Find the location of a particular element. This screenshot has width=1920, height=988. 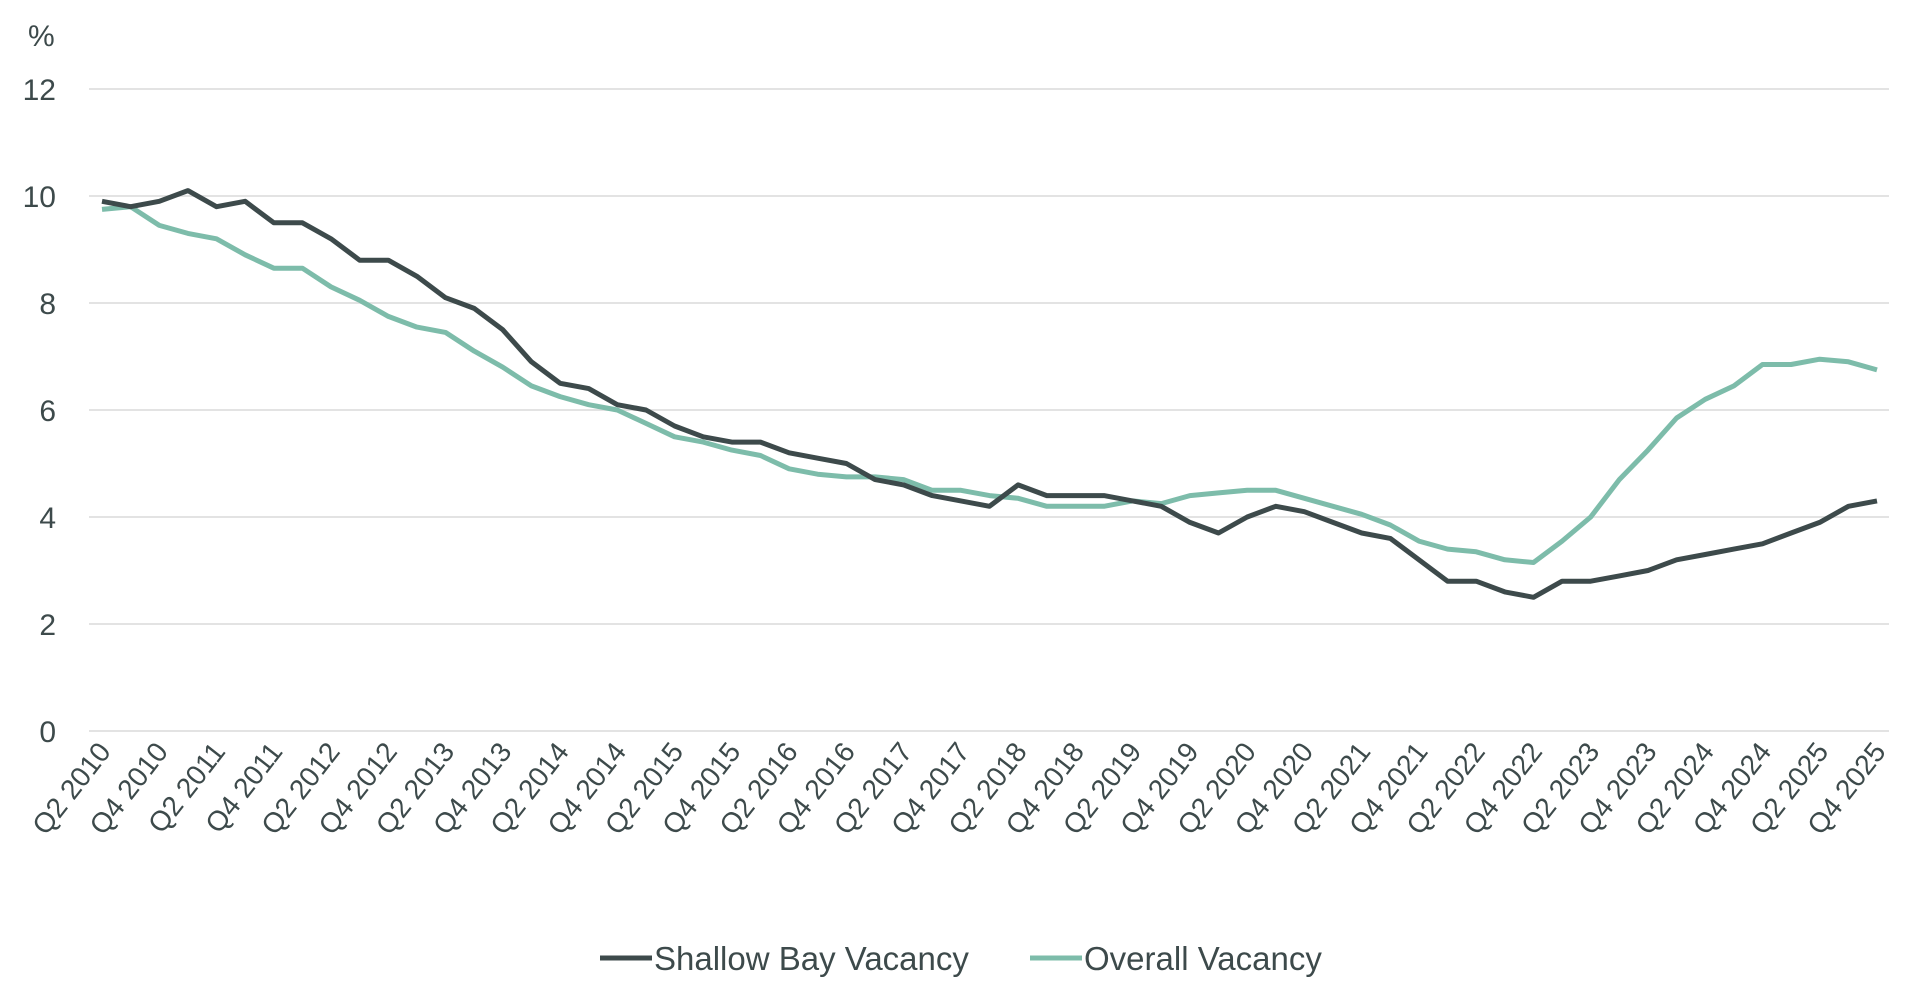

legend: Shallow Bay Vacancy Overall Vacancy is located at coordinates (961, 958).